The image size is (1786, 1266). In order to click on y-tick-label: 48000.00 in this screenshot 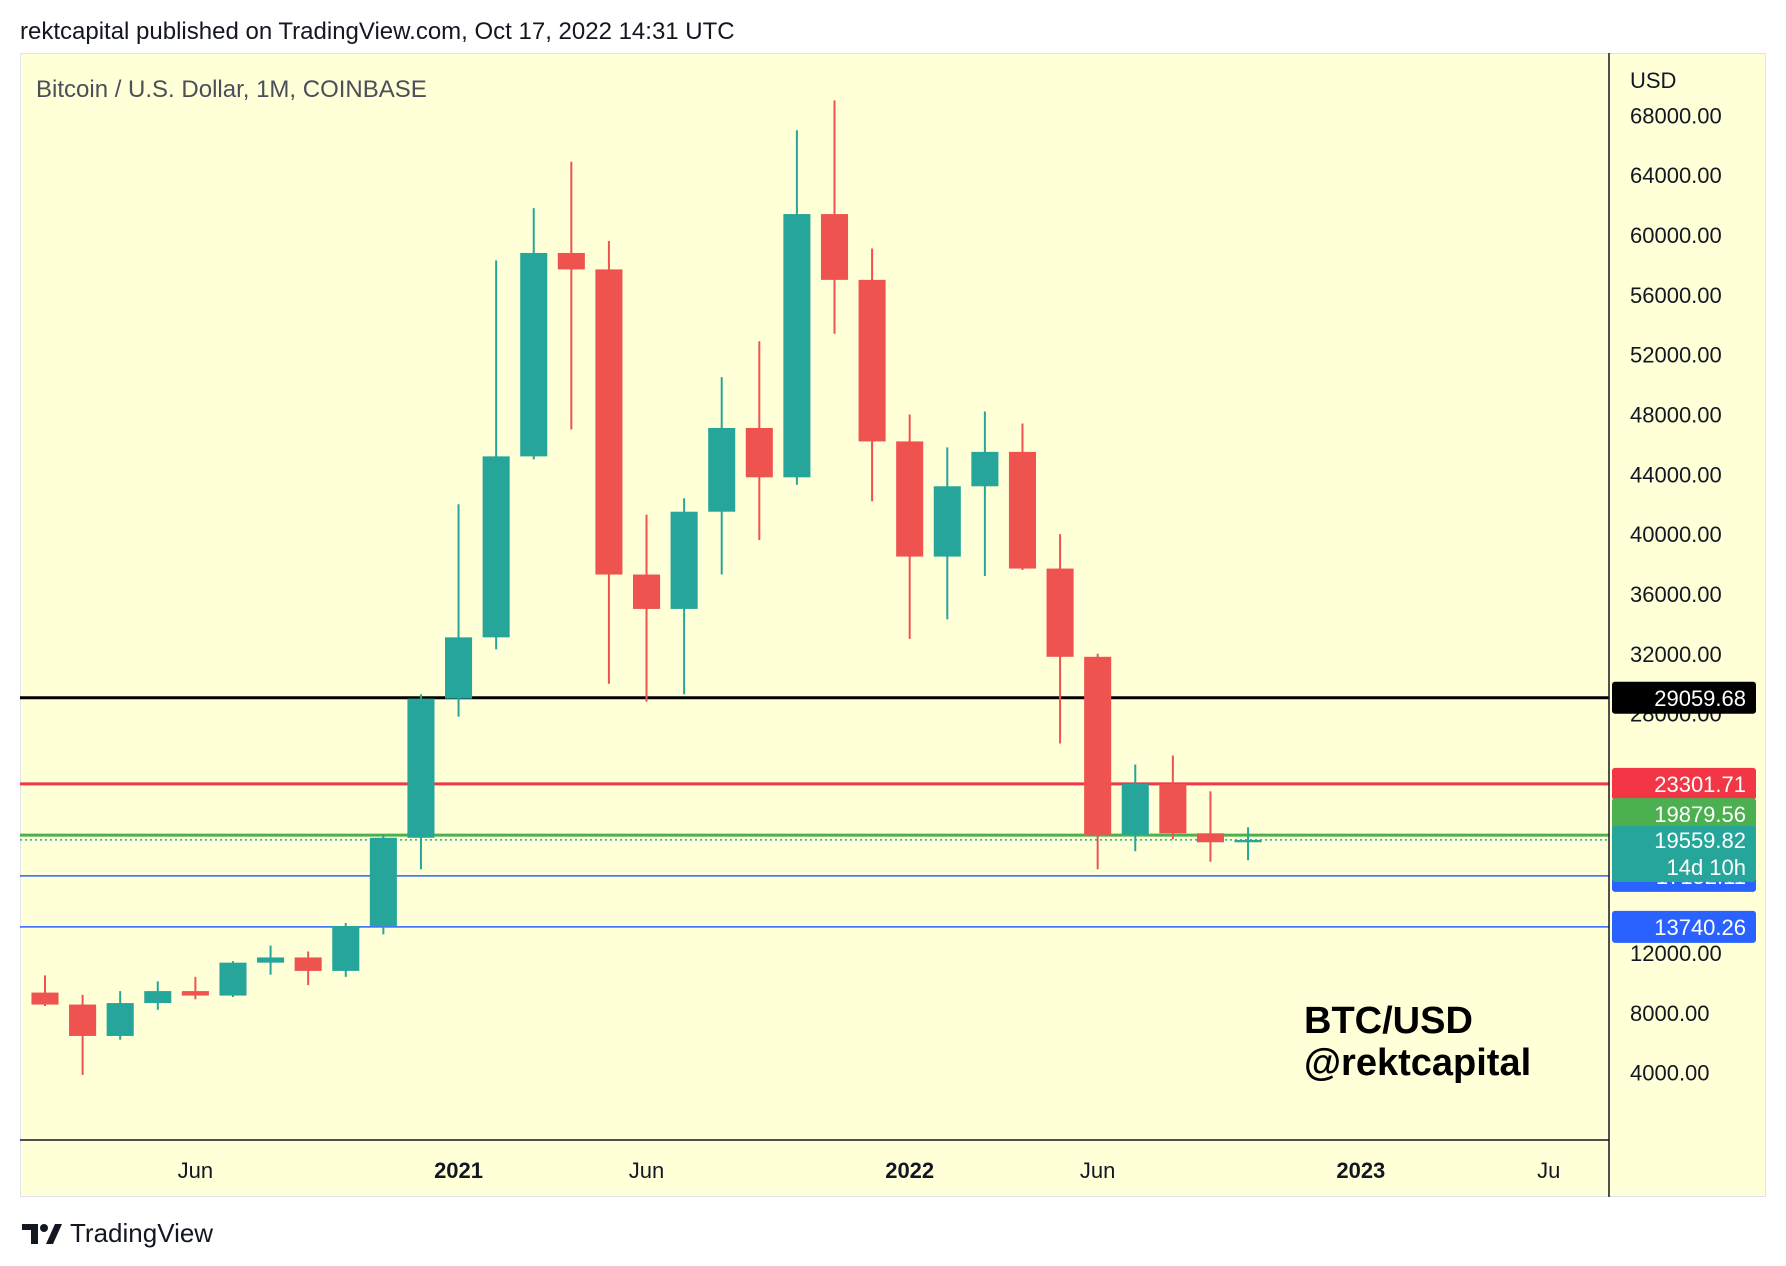, I will do `click(1676, 414)`.